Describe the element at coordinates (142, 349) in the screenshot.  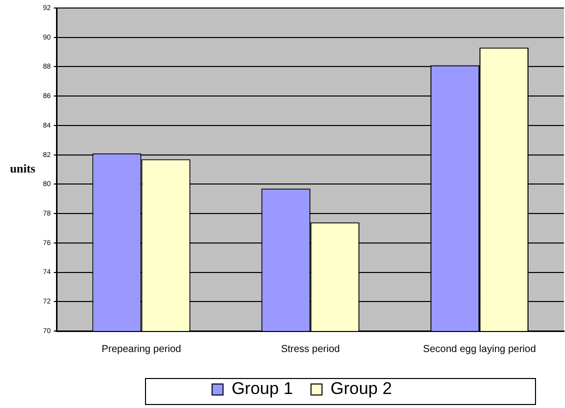
I see `x-tick-label: Prepearing period` at that location.